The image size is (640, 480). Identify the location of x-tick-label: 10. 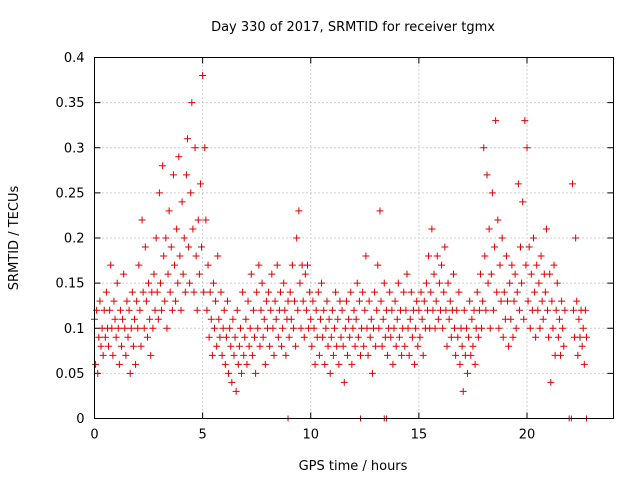
(310, 435).